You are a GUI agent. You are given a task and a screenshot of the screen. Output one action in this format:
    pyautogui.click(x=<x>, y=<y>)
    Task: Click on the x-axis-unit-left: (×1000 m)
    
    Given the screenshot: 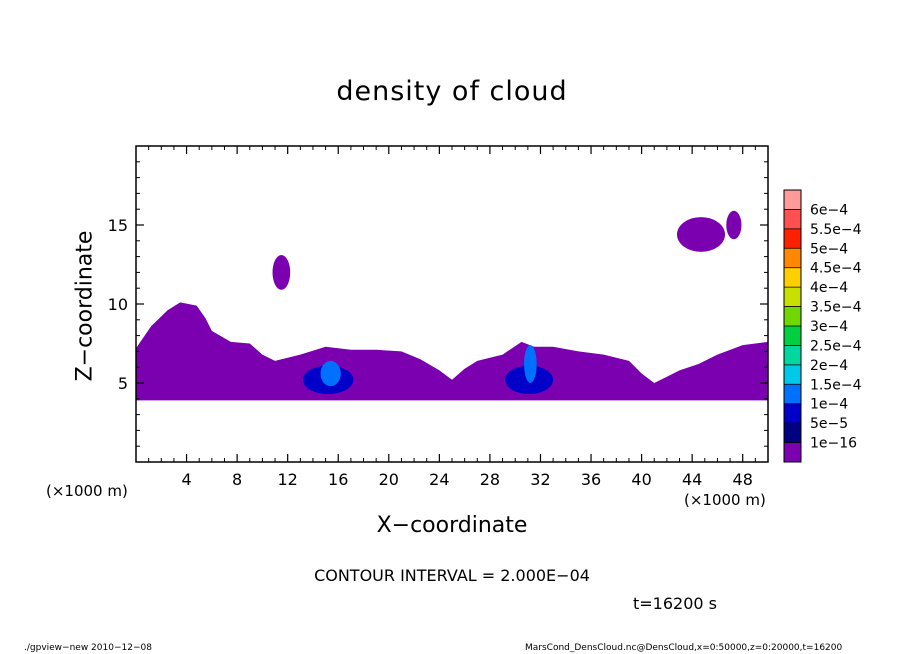 What is the action you would take?
    pyautogui.click(x=87, y=491)
    